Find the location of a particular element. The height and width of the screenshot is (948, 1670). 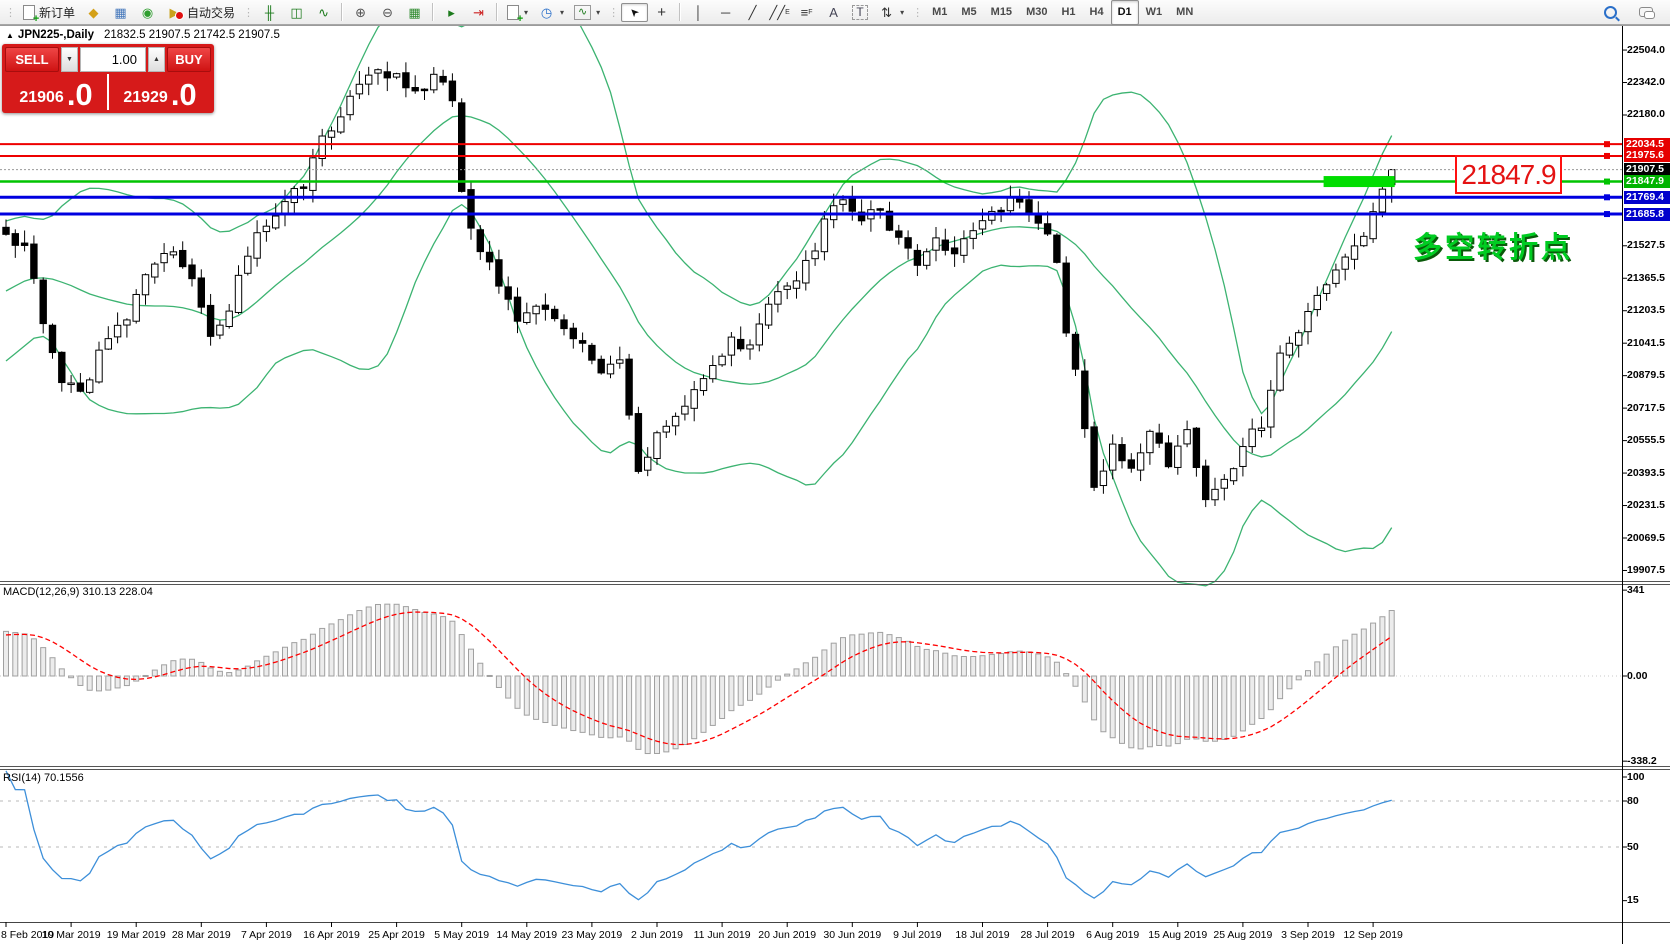

vertical-line-tool-button: │ is located at coordinates (698, 12).